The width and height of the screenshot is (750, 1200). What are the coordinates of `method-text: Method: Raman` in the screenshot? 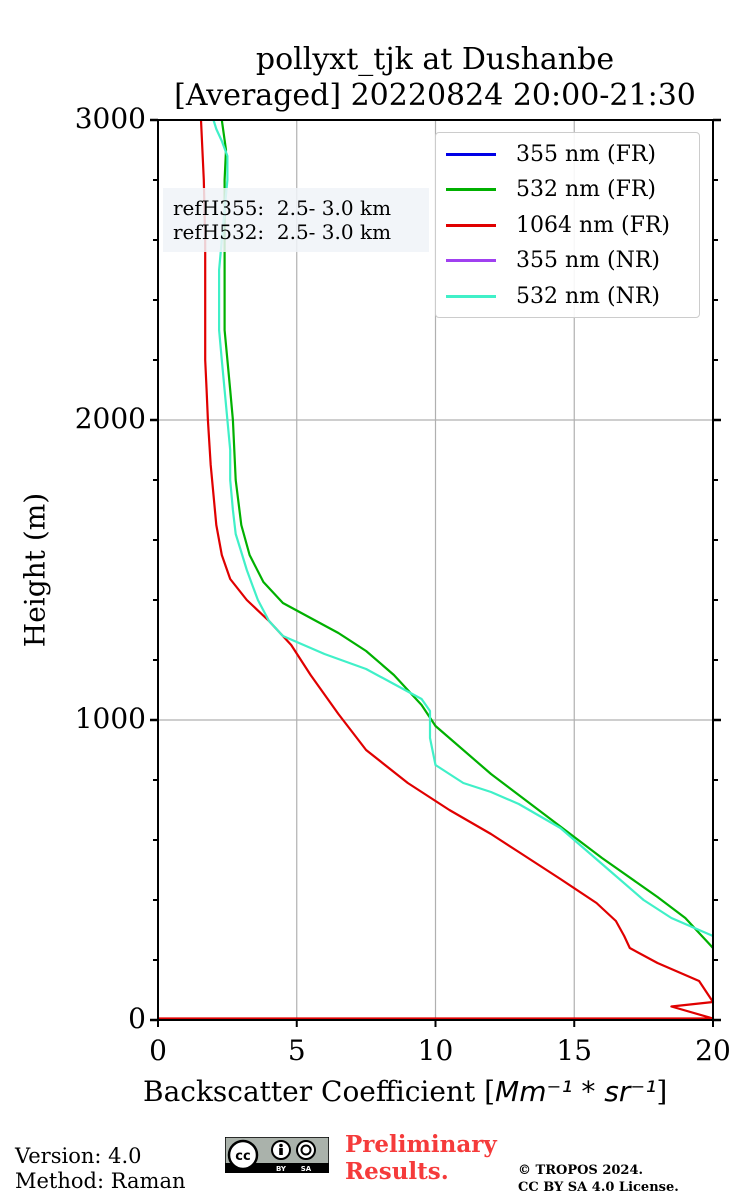 It's located at (100, 1181).